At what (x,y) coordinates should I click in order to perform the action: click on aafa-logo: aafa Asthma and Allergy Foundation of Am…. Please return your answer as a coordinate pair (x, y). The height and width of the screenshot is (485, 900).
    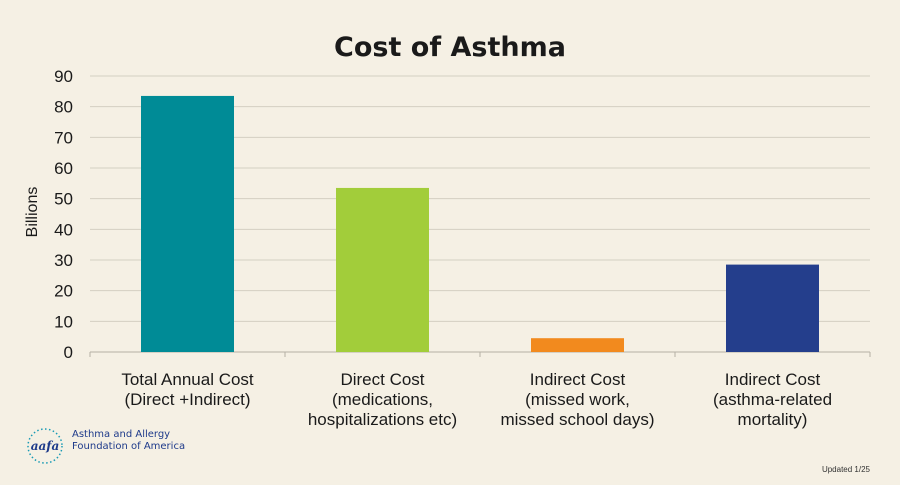
    Looking at the image, I should click on (105, 446).